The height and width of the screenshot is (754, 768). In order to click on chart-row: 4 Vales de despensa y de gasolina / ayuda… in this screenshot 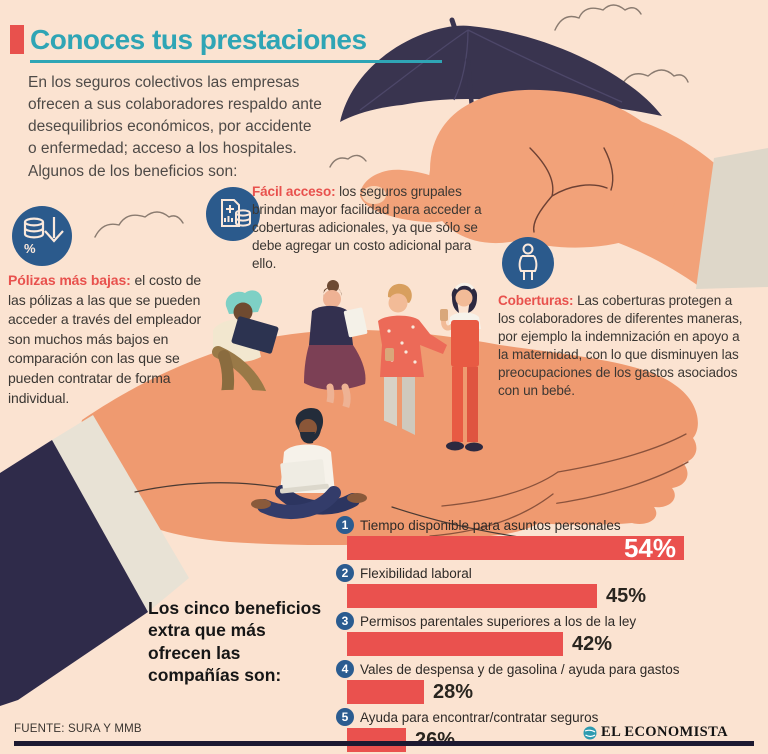, I will do `click(541, 682)`.